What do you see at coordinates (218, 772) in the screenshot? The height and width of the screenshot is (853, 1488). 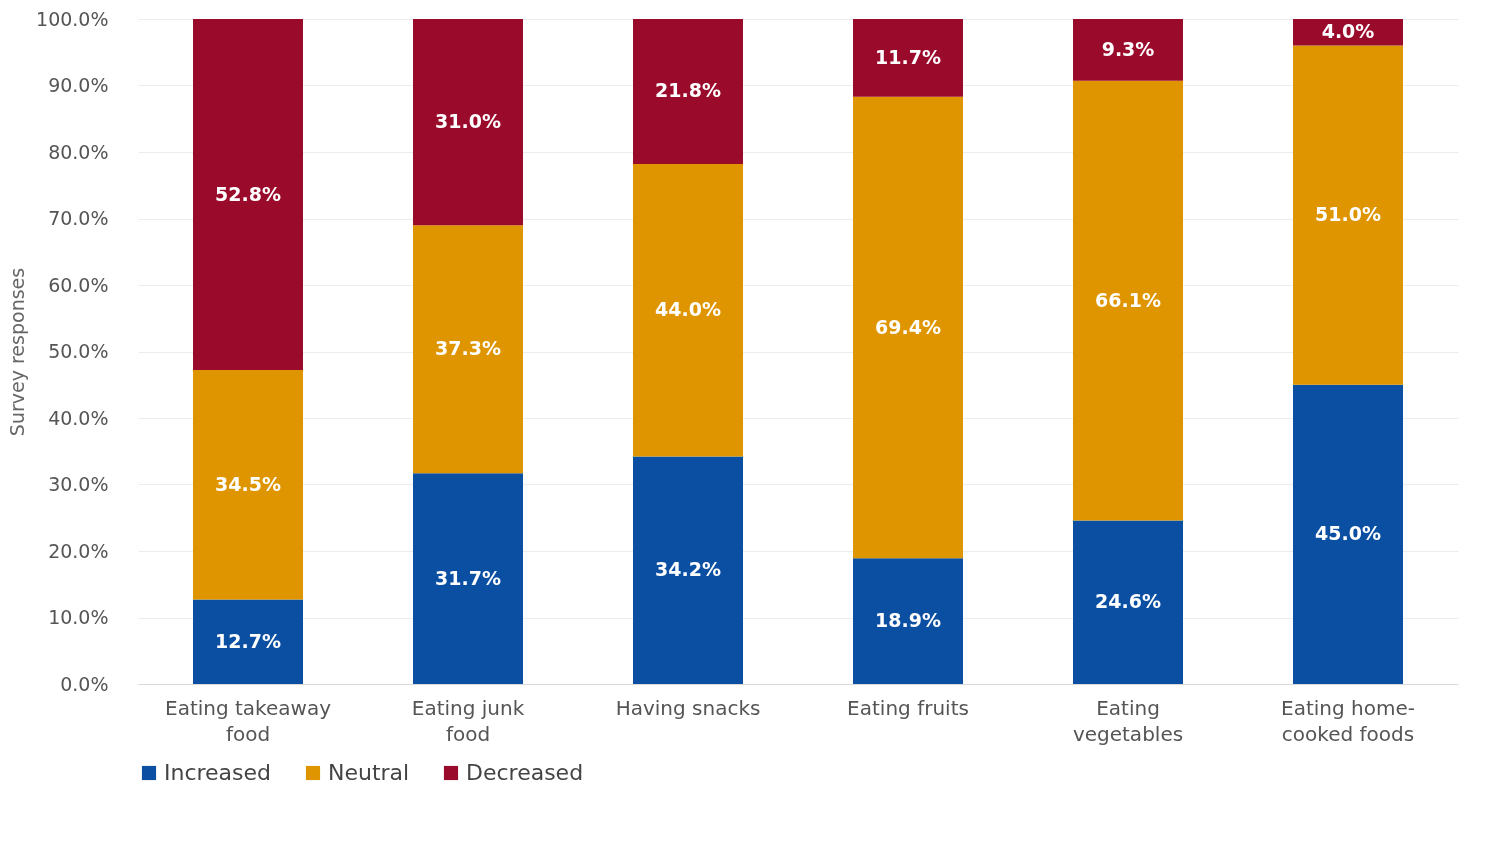 I see `legend-label: Increased` at bounding box center [218, 772].